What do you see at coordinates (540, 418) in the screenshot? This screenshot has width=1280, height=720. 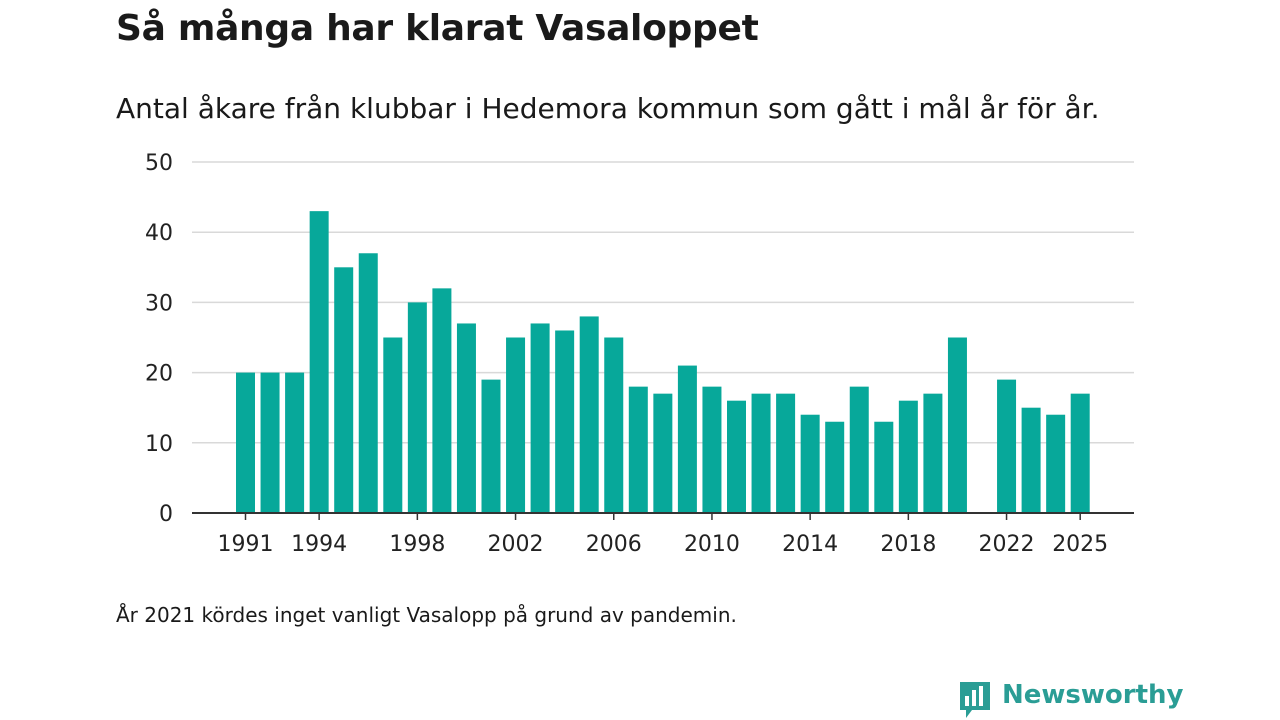 I see `bar-2003` at bounding box center [540, 418].